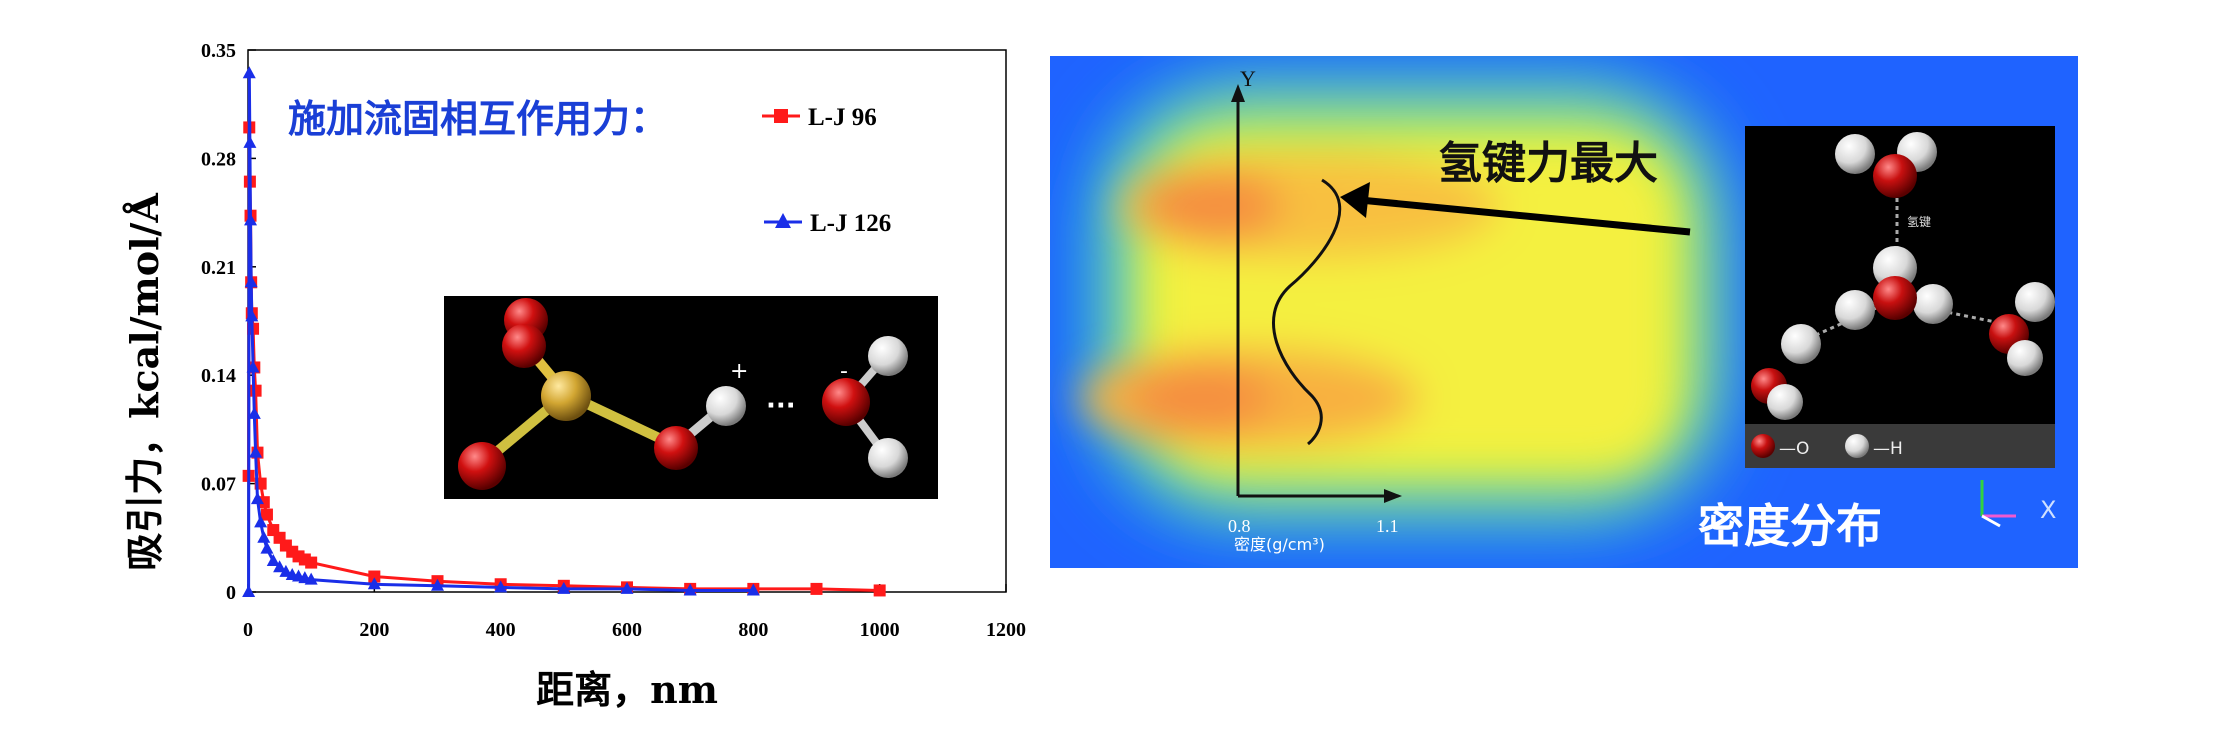 Image resolution: width=2218 pixels, height=740 pixels. Describe the element at coordinates (218, 268) in the screenshot. I see `y-tick-label: 0.21` at that location.